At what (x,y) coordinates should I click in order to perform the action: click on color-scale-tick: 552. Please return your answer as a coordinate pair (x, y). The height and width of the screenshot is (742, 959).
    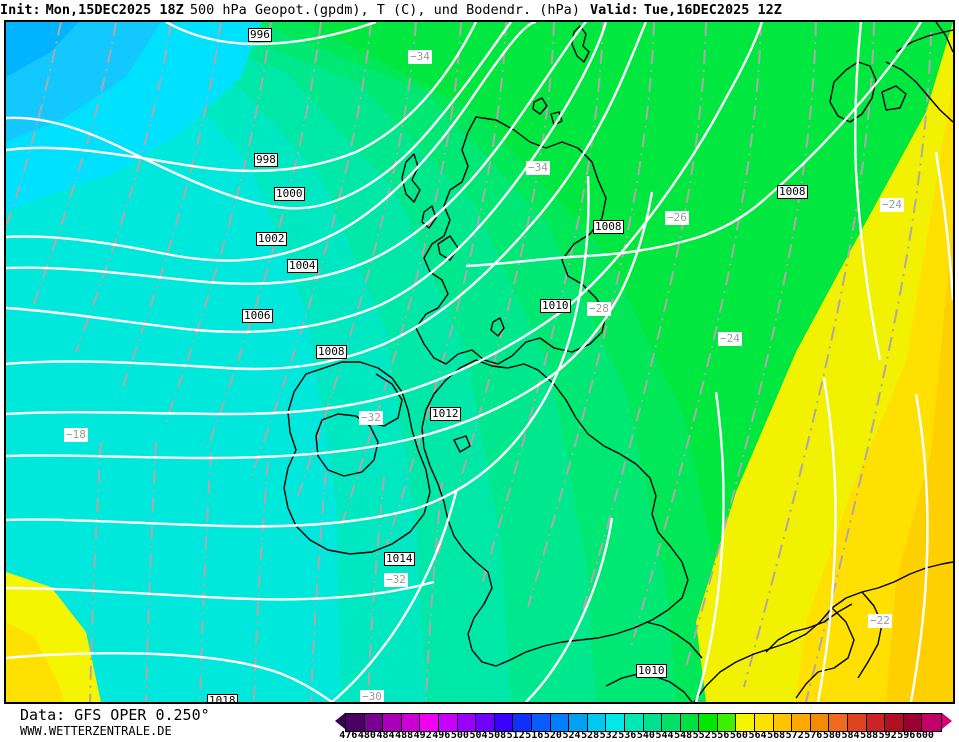
    Looking at the image, I should click on (701, 735).